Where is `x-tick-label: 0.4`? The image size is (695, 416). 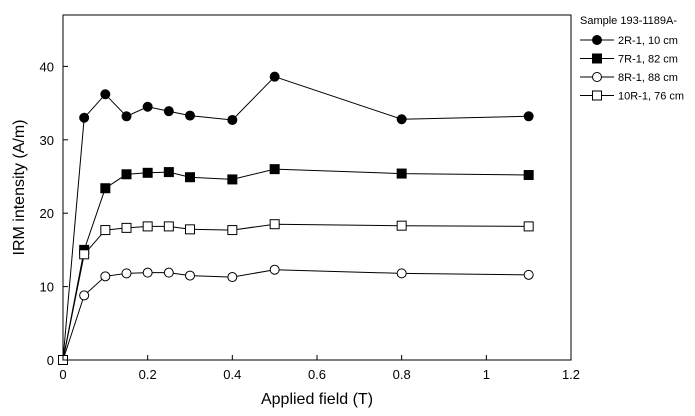 x-tick-label: 0.4 is located at coordinates (232, 374).